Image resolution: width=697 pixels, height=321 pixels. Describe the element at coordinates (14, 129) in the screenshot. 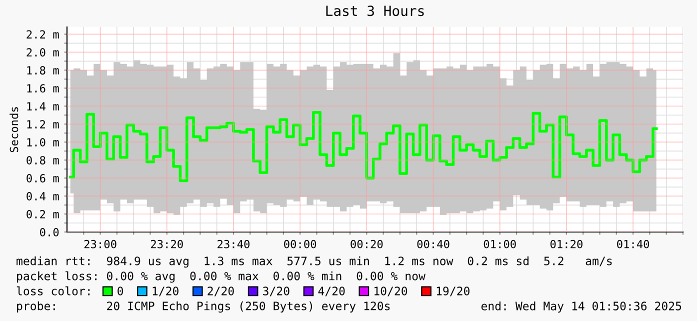

I see `y-axis-title: Seconds` at that location.